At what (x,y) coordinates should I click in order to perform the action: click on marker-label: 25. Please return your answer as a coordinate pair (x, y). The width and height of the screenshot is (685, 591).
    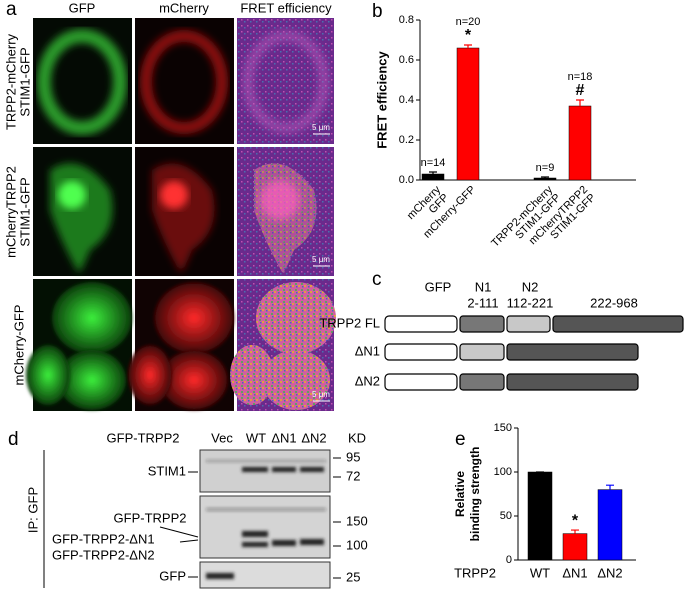
    Looking at the image, I should click on (353, 576).